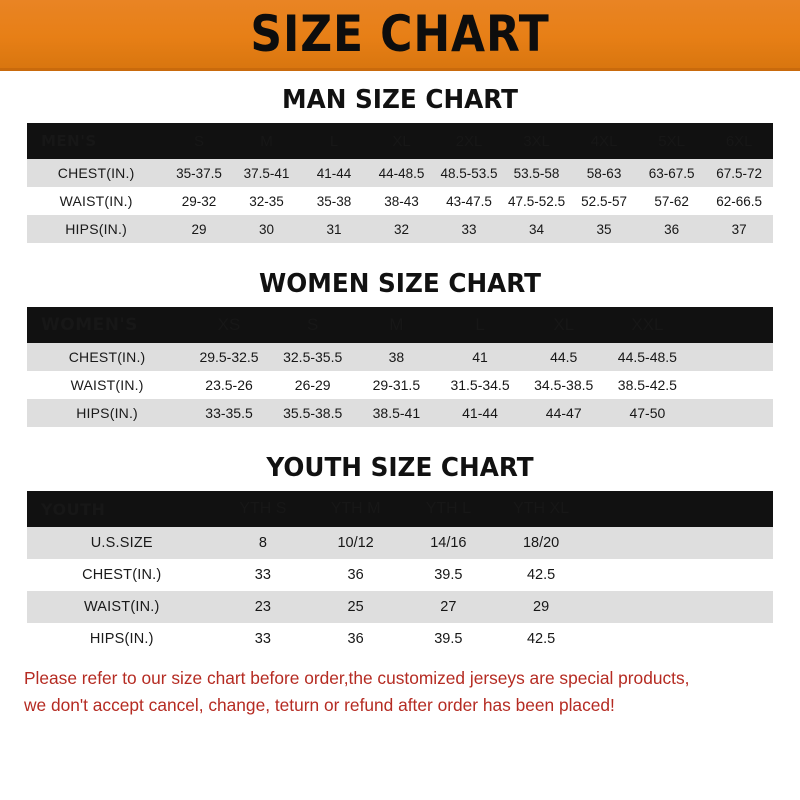 Image resolution: width=800 pixels, height=800 pixels. Describe the element at coordinates (400, 543) in the screenshot. I see `table-row: U.S.SIZE 8 10/12 14/16 18/20` at that location.